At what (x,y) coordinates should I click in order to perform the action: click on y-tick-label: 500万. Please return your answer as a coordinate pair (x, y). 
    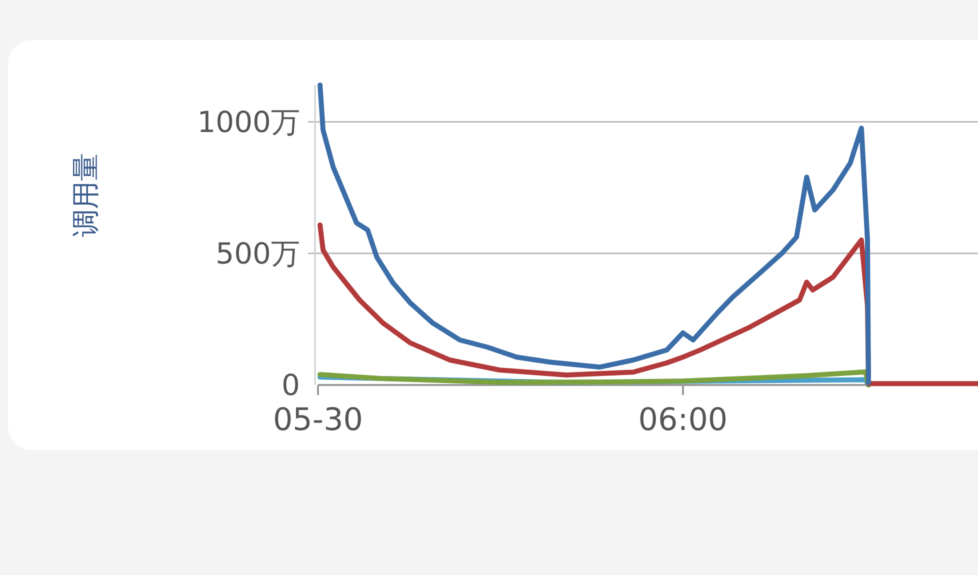
    Looking at the image, I should click on (258, 253).